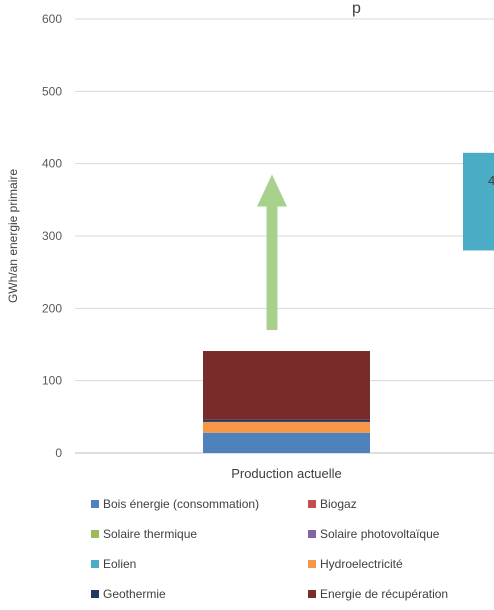 This screenshot has height=610, width=494. What do you see at coordinates (52, 381) in the screenshot?
I see `y-tick-label-100: 100` at bounding box center [52, 381].